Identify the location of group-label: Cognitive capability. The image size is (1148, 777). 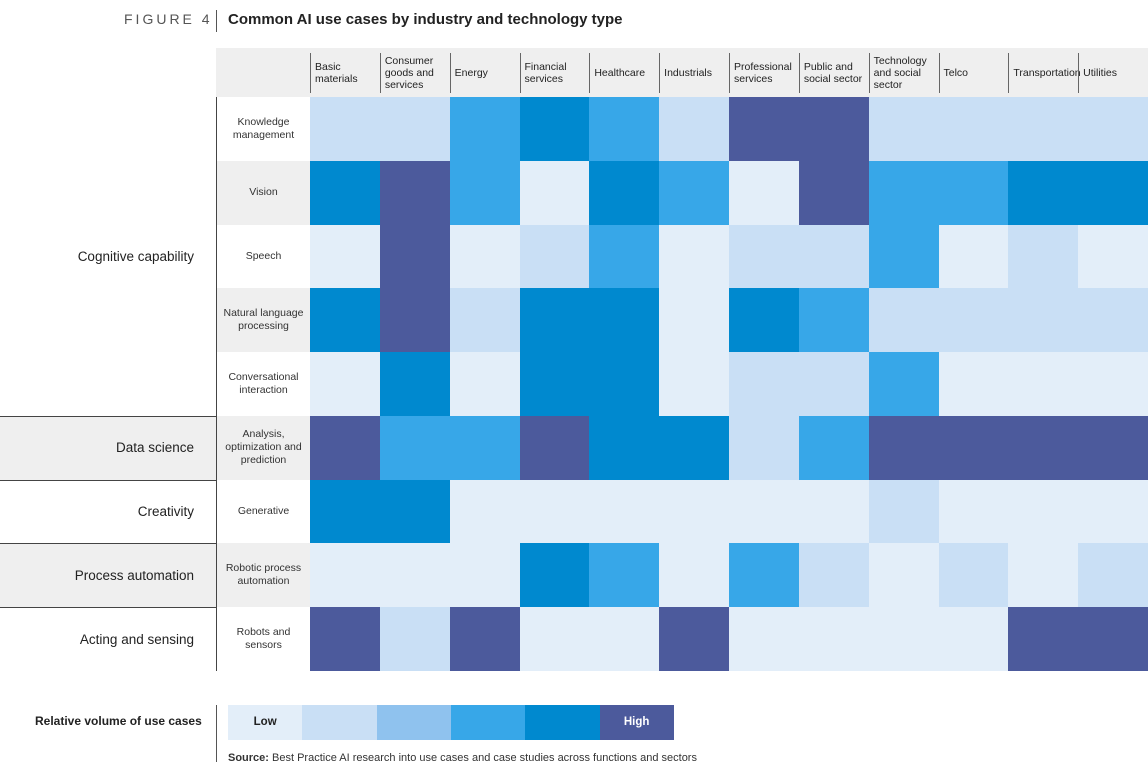
(108, 256).